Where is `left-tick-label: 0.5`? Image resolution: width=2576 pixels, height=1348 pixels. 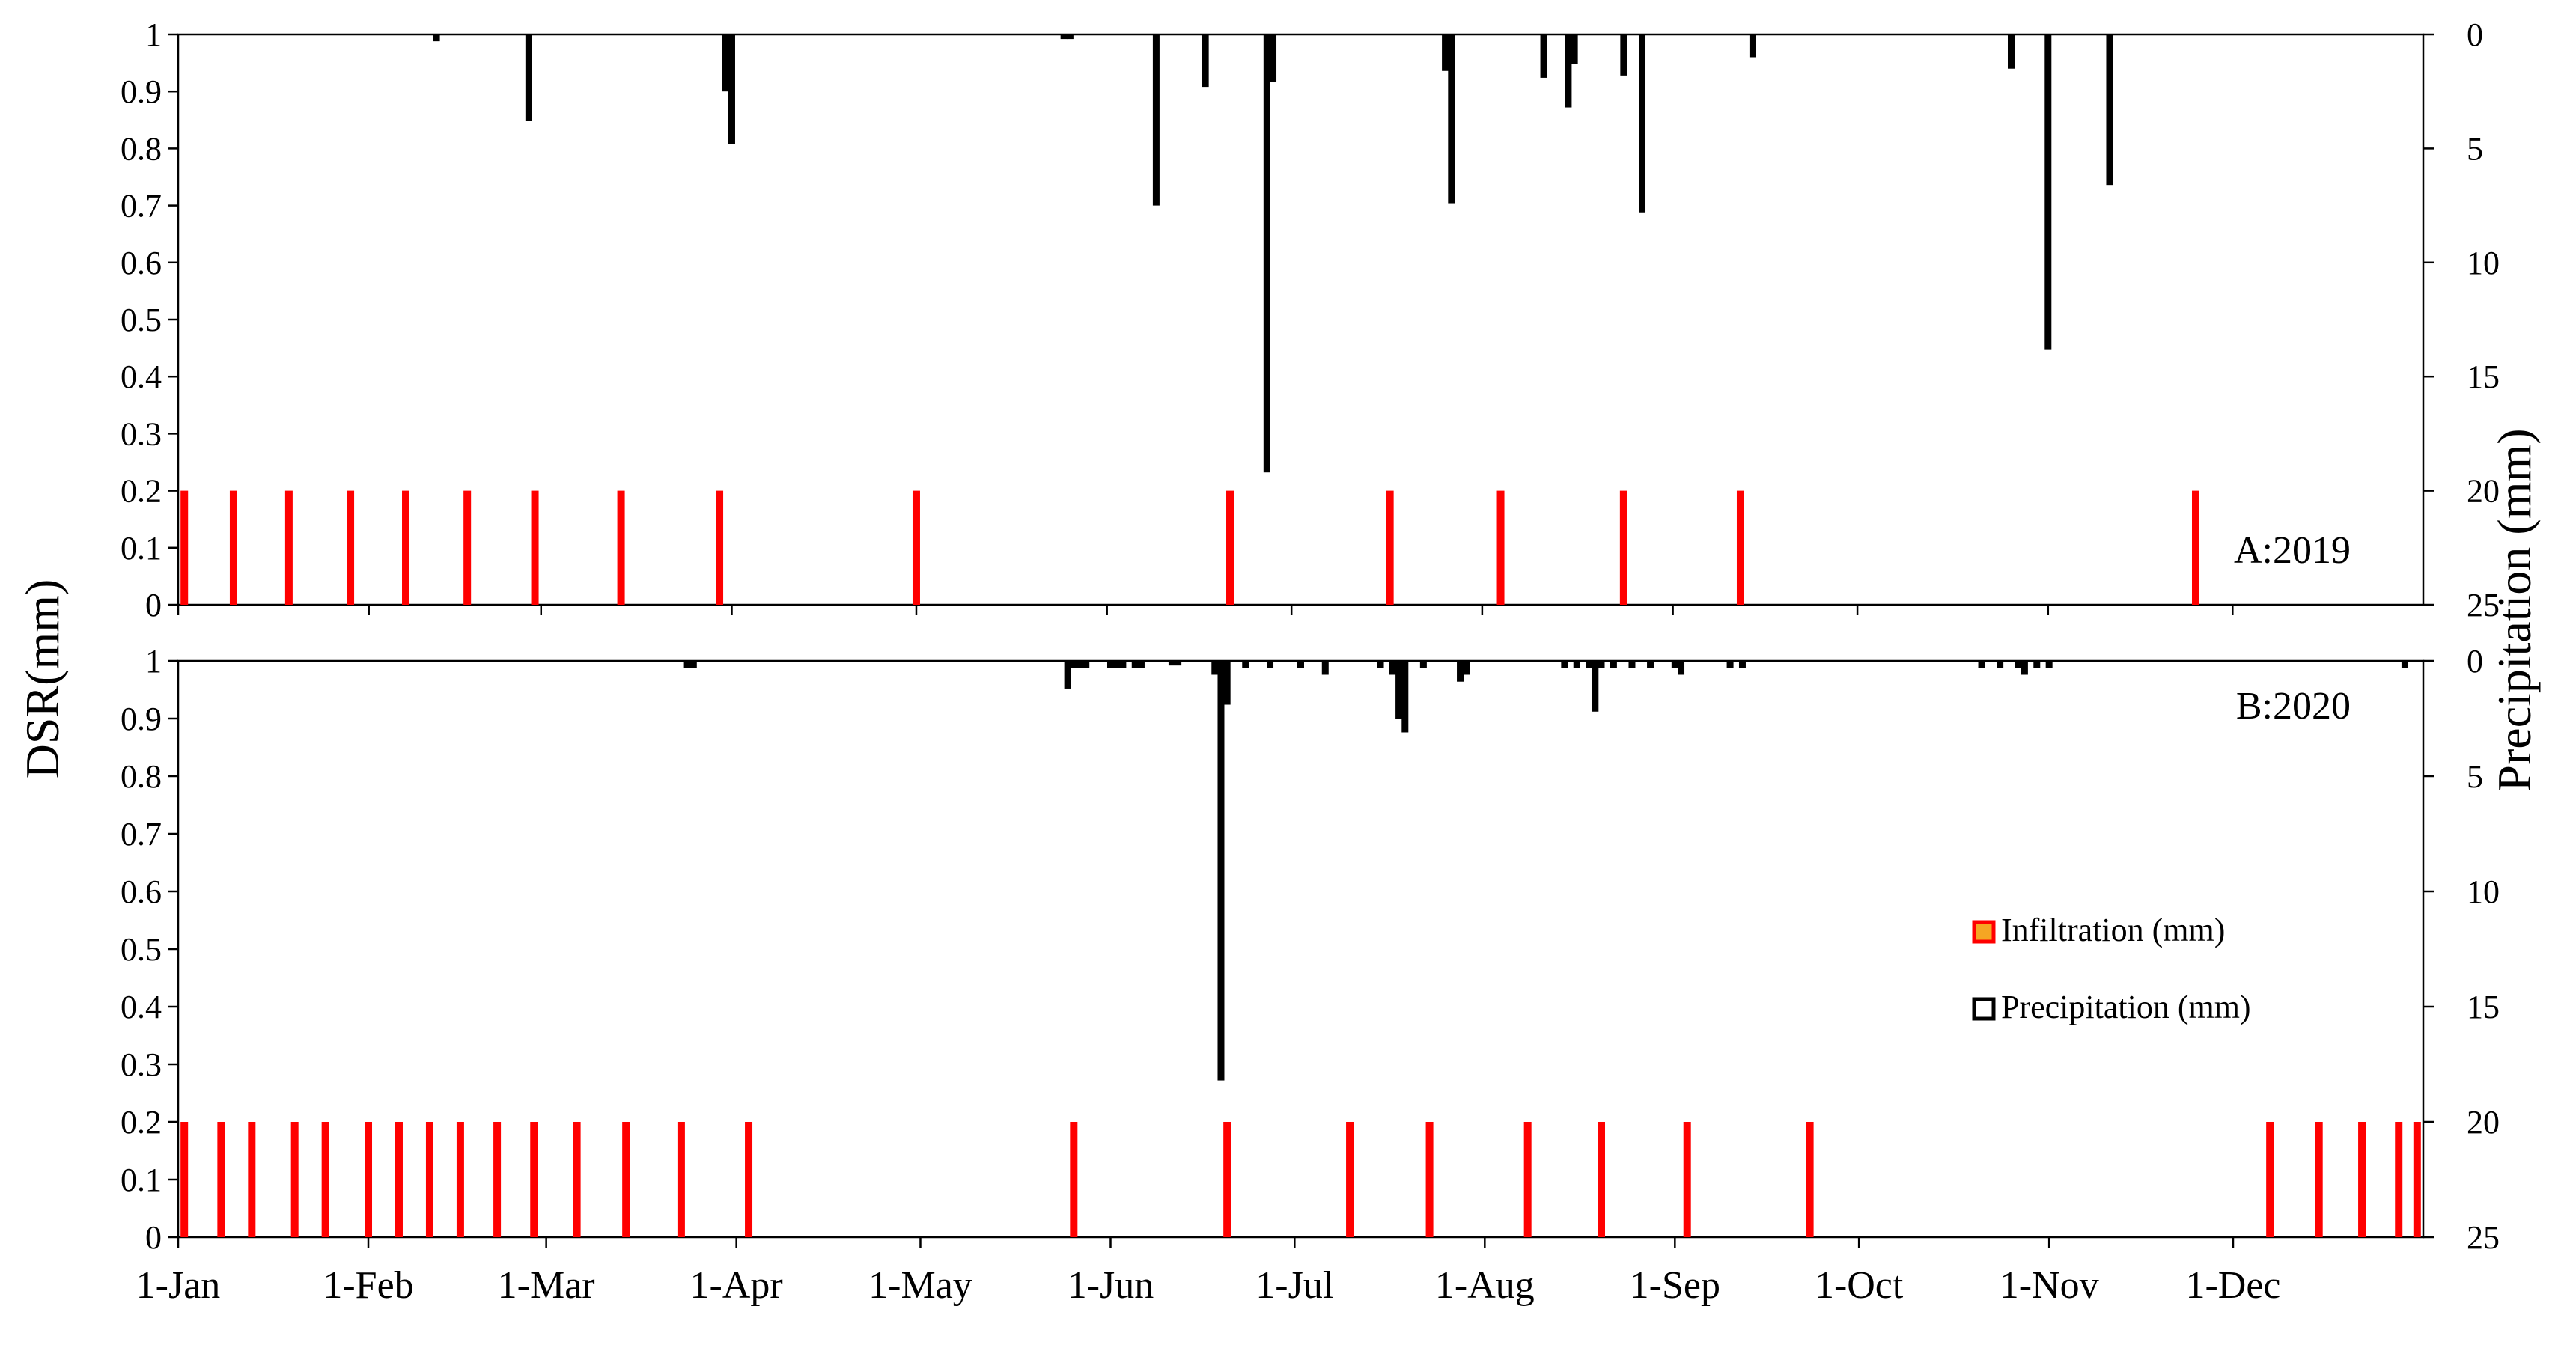 left-tick-label: 0.5 is located at coordinates (141, 320).